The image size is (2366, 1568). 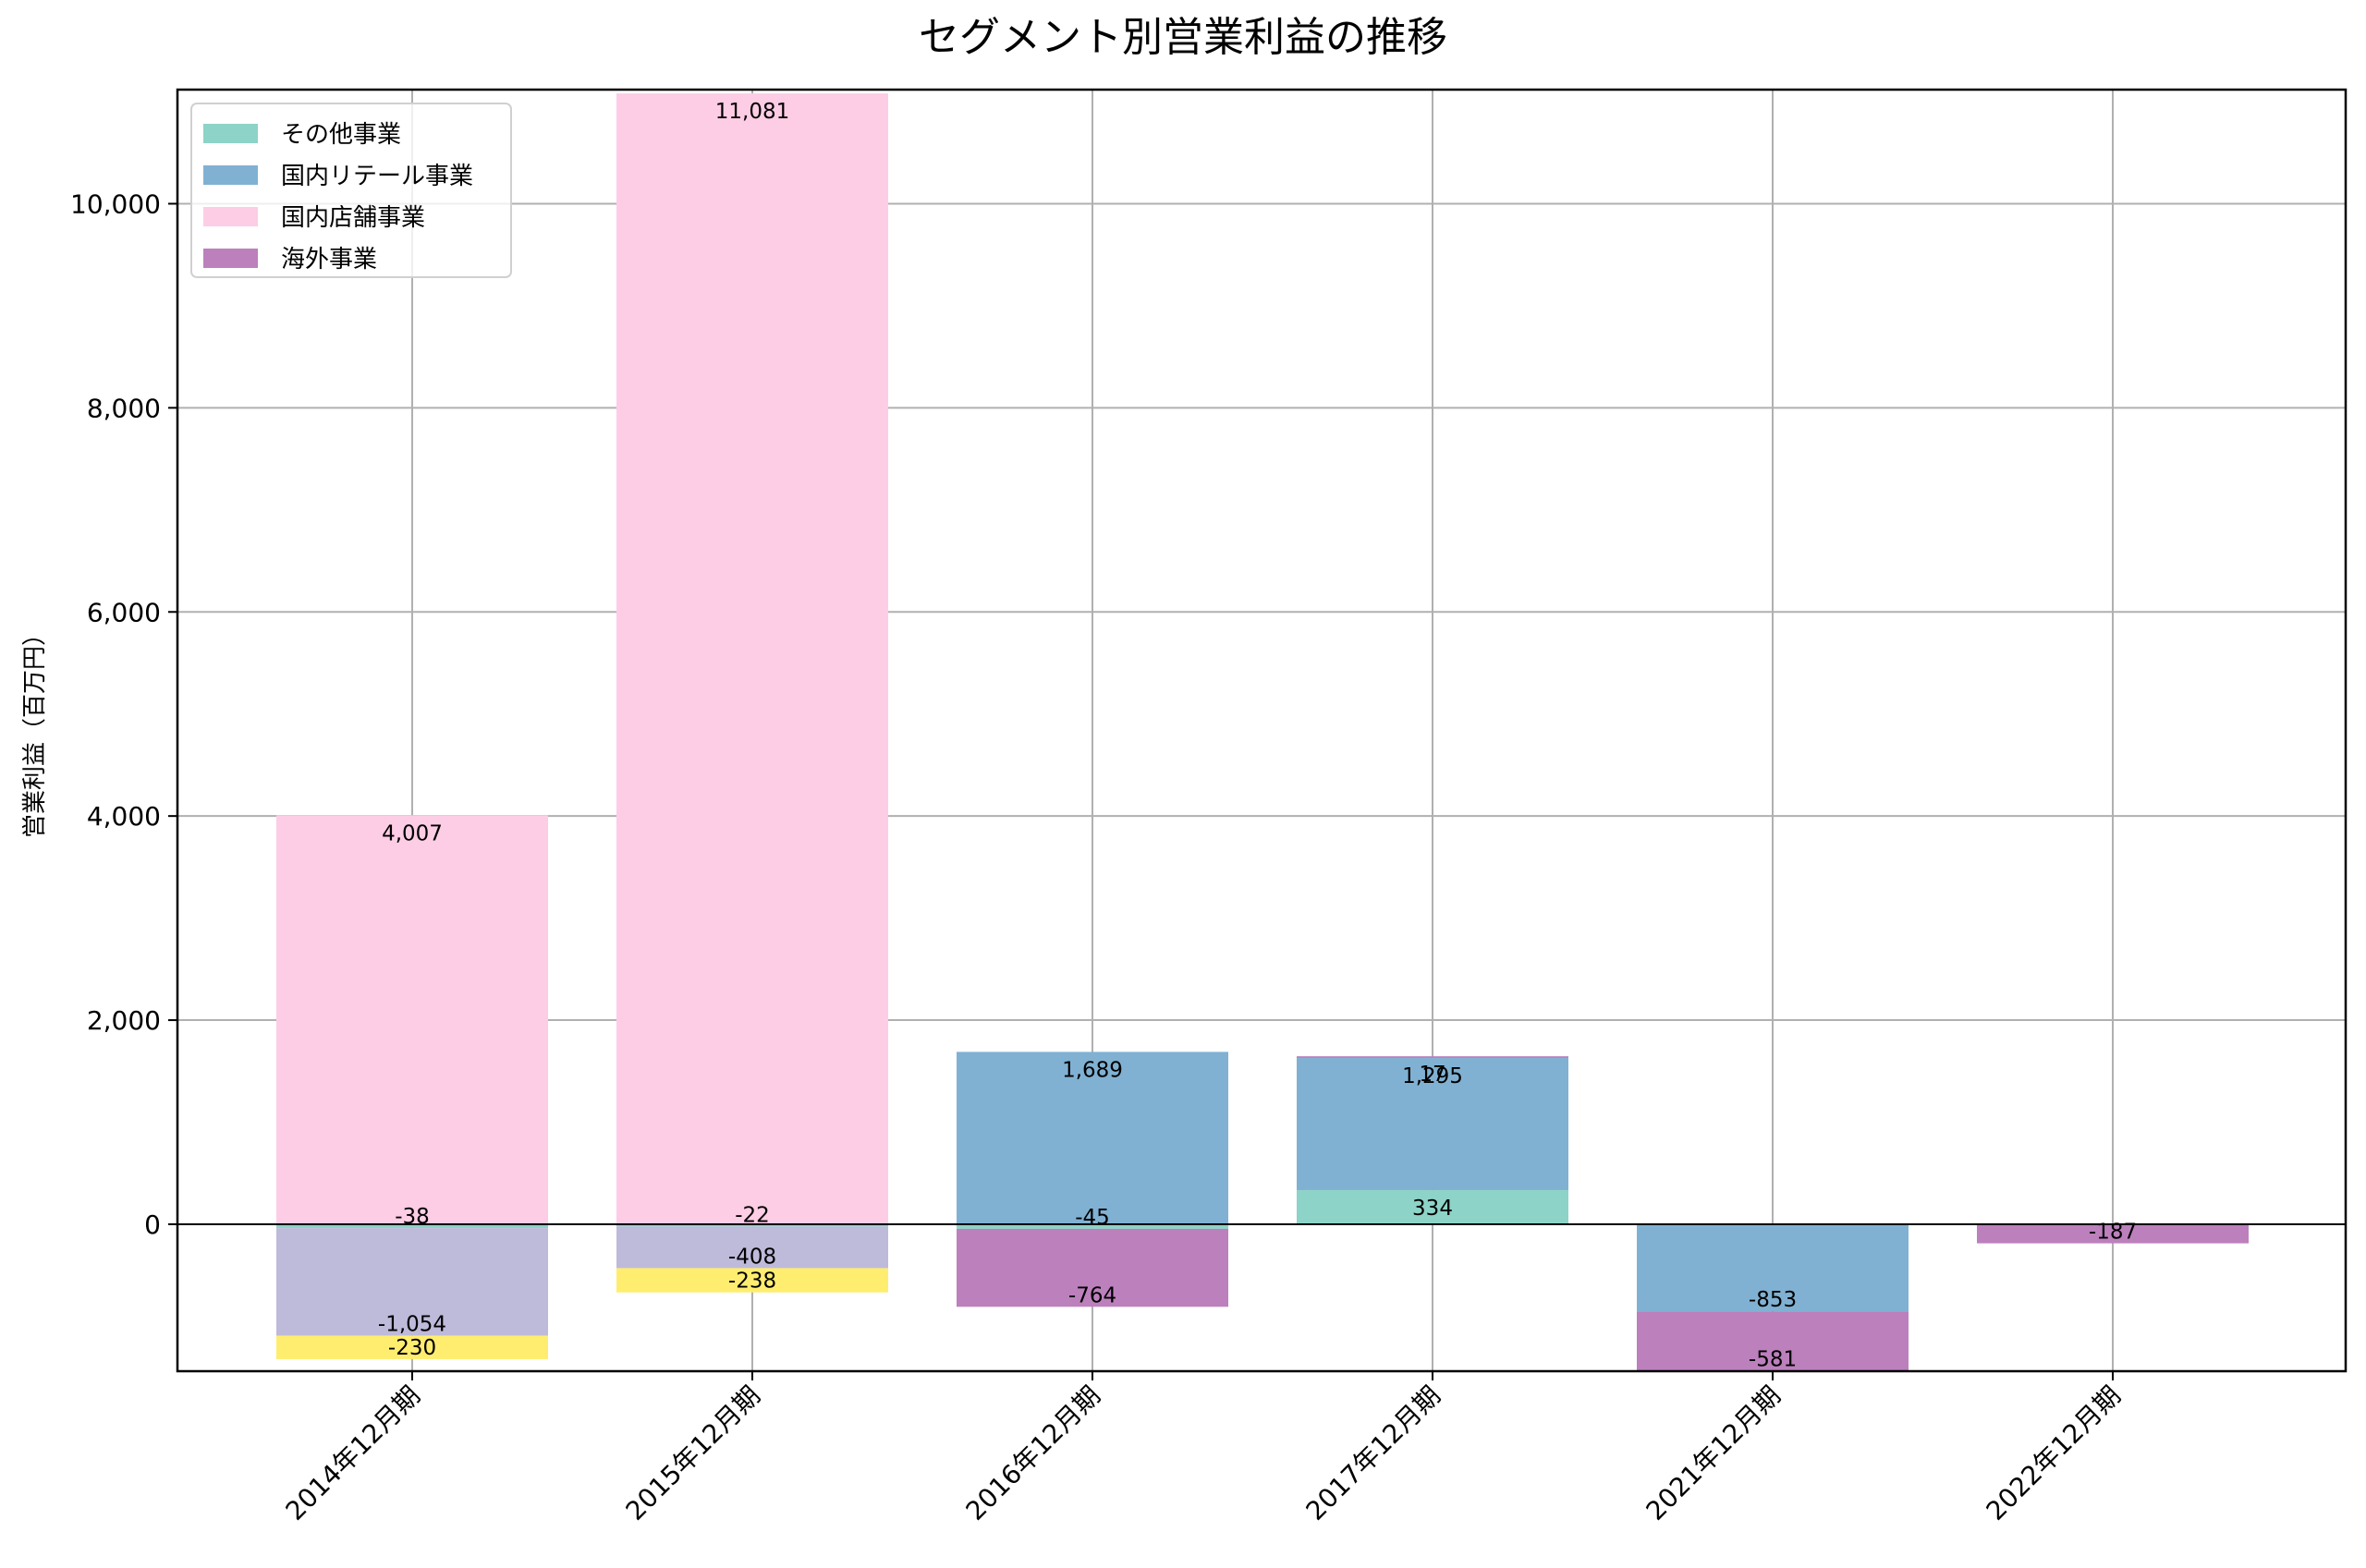 What do you see at coordinates (329, 259) in the screenshot?
I see `legend-label: 海外事業` at bounding box center [329, 259].